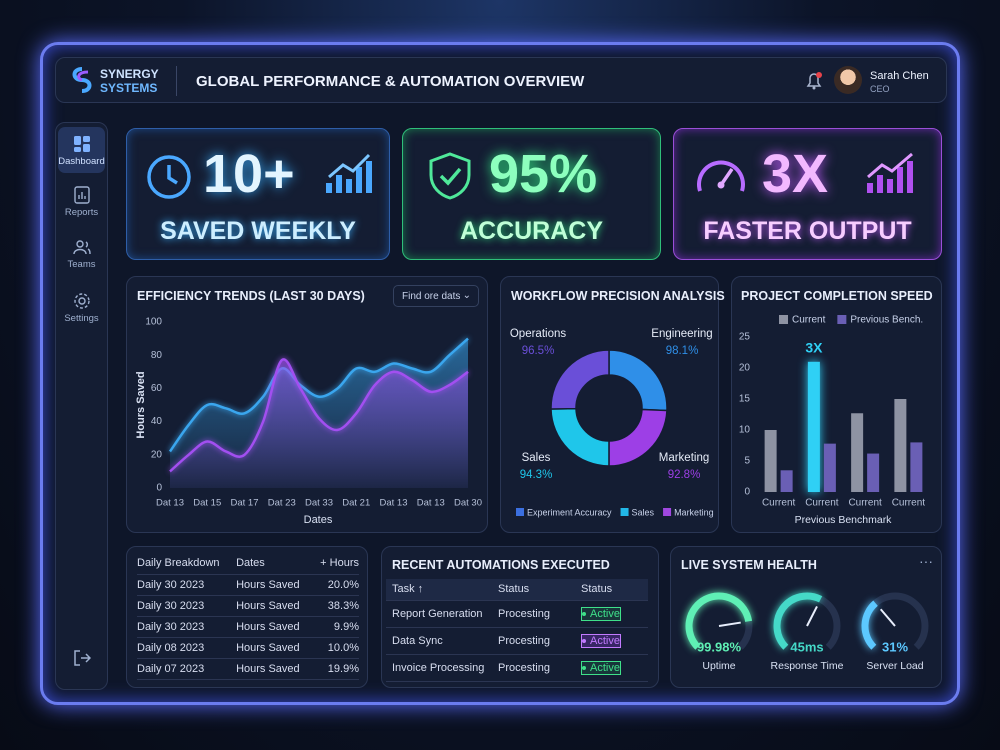  Describe the element at coordinates (335, 585) in the screenshot. I see `table-cell: 20.0%` at that location.